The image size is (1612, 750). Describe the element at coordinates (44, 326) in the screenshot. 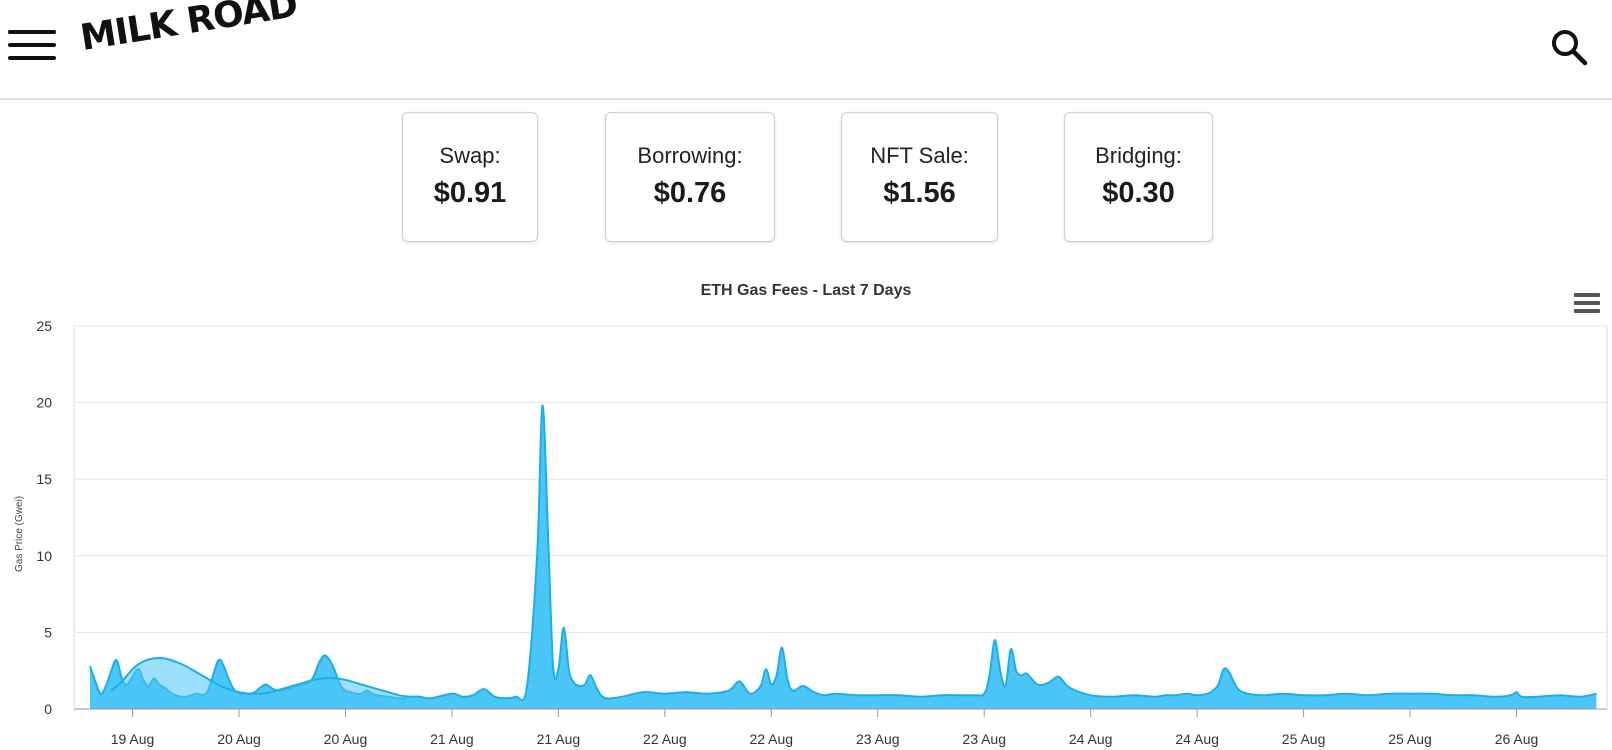

I see `y-tick-label: 25` at that location.